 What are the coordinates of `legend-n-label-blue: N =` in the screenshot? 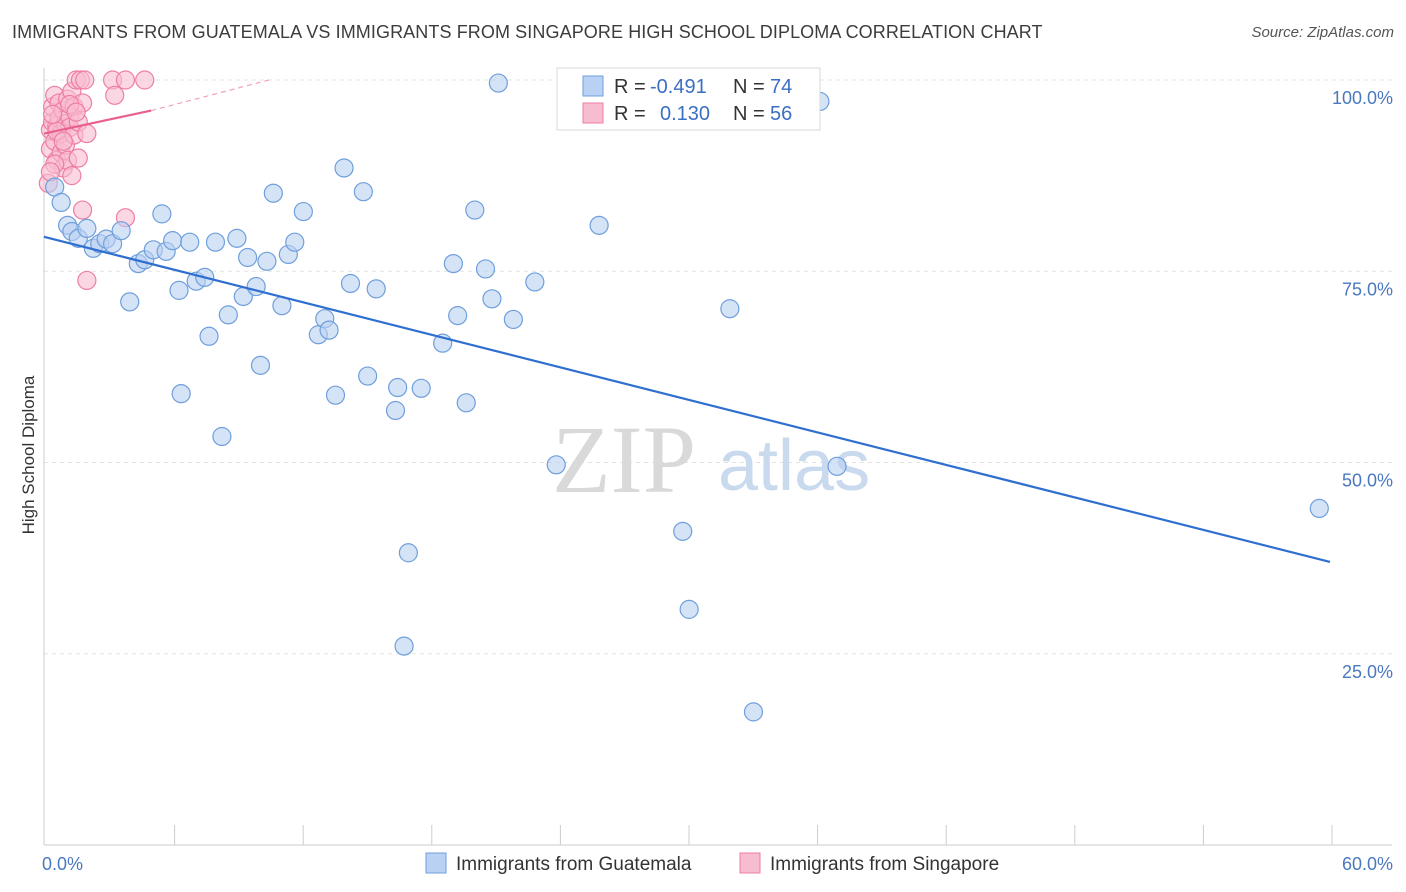 It's located at (749, 87).